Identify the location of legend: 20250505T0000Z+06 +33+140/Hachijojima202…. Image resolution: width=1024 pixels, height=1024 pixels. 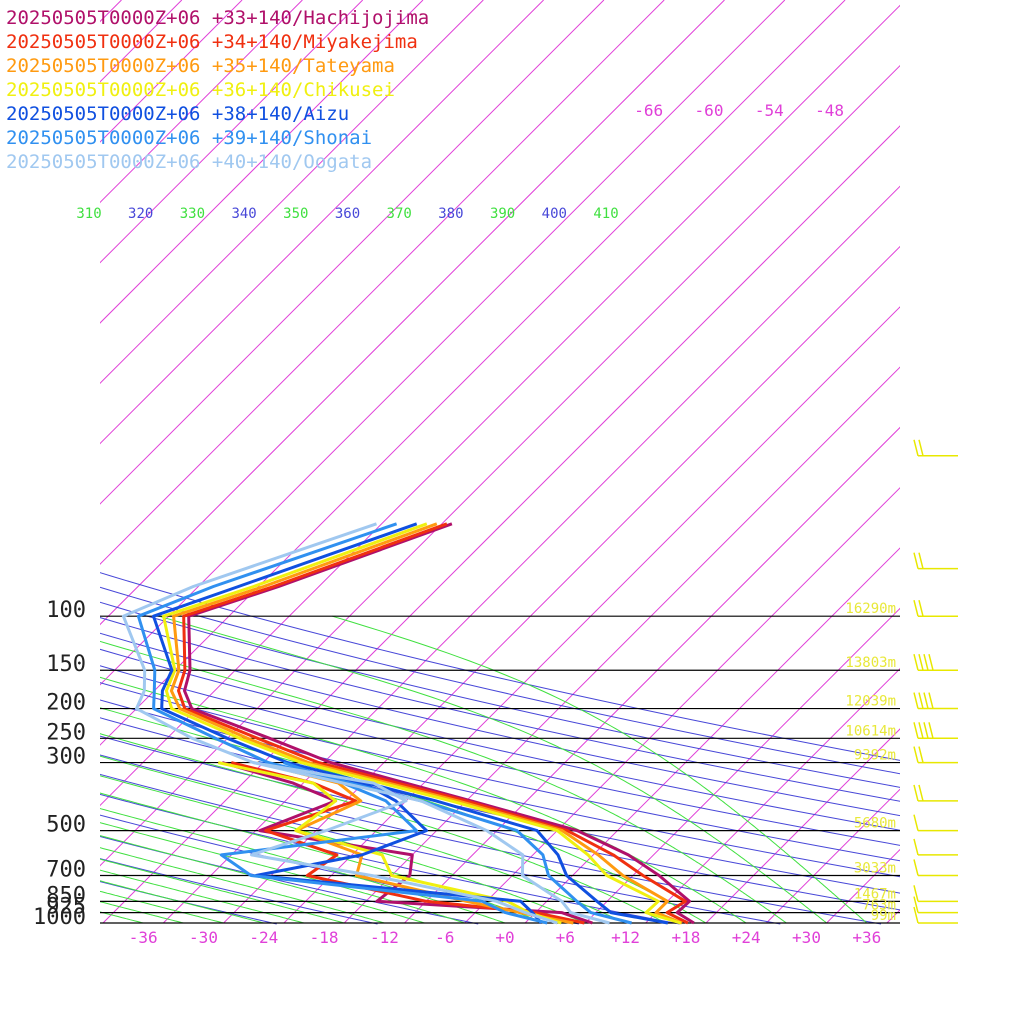
(217, 90).